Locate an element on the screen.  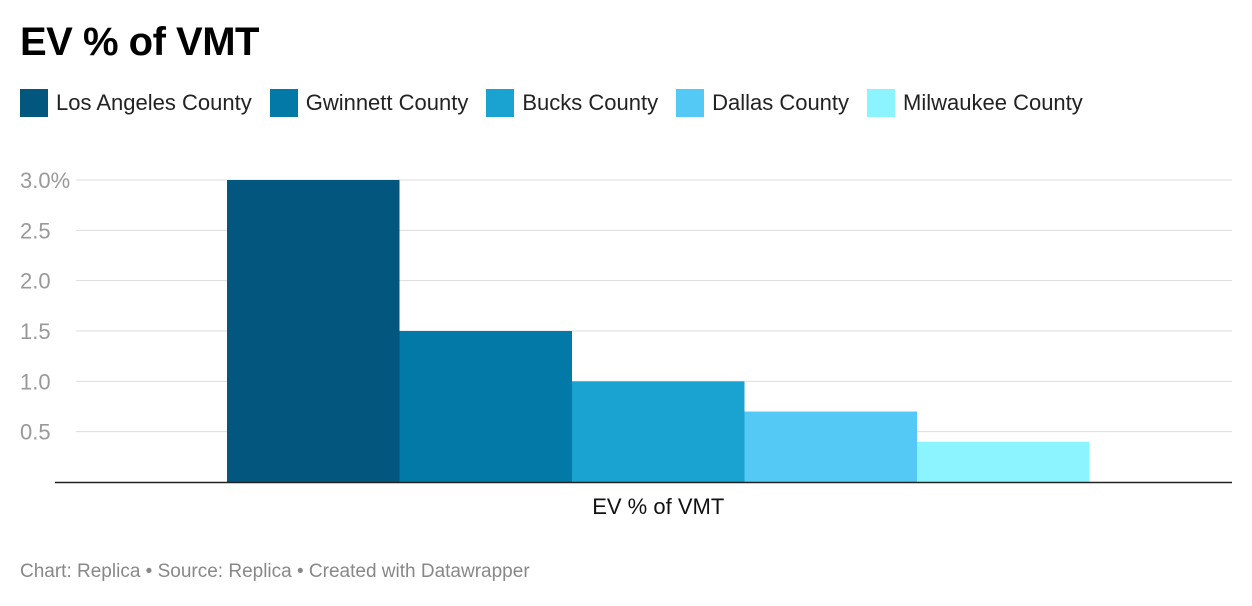
legend-item: Gwinnett County is located at coordinates (369, 103).